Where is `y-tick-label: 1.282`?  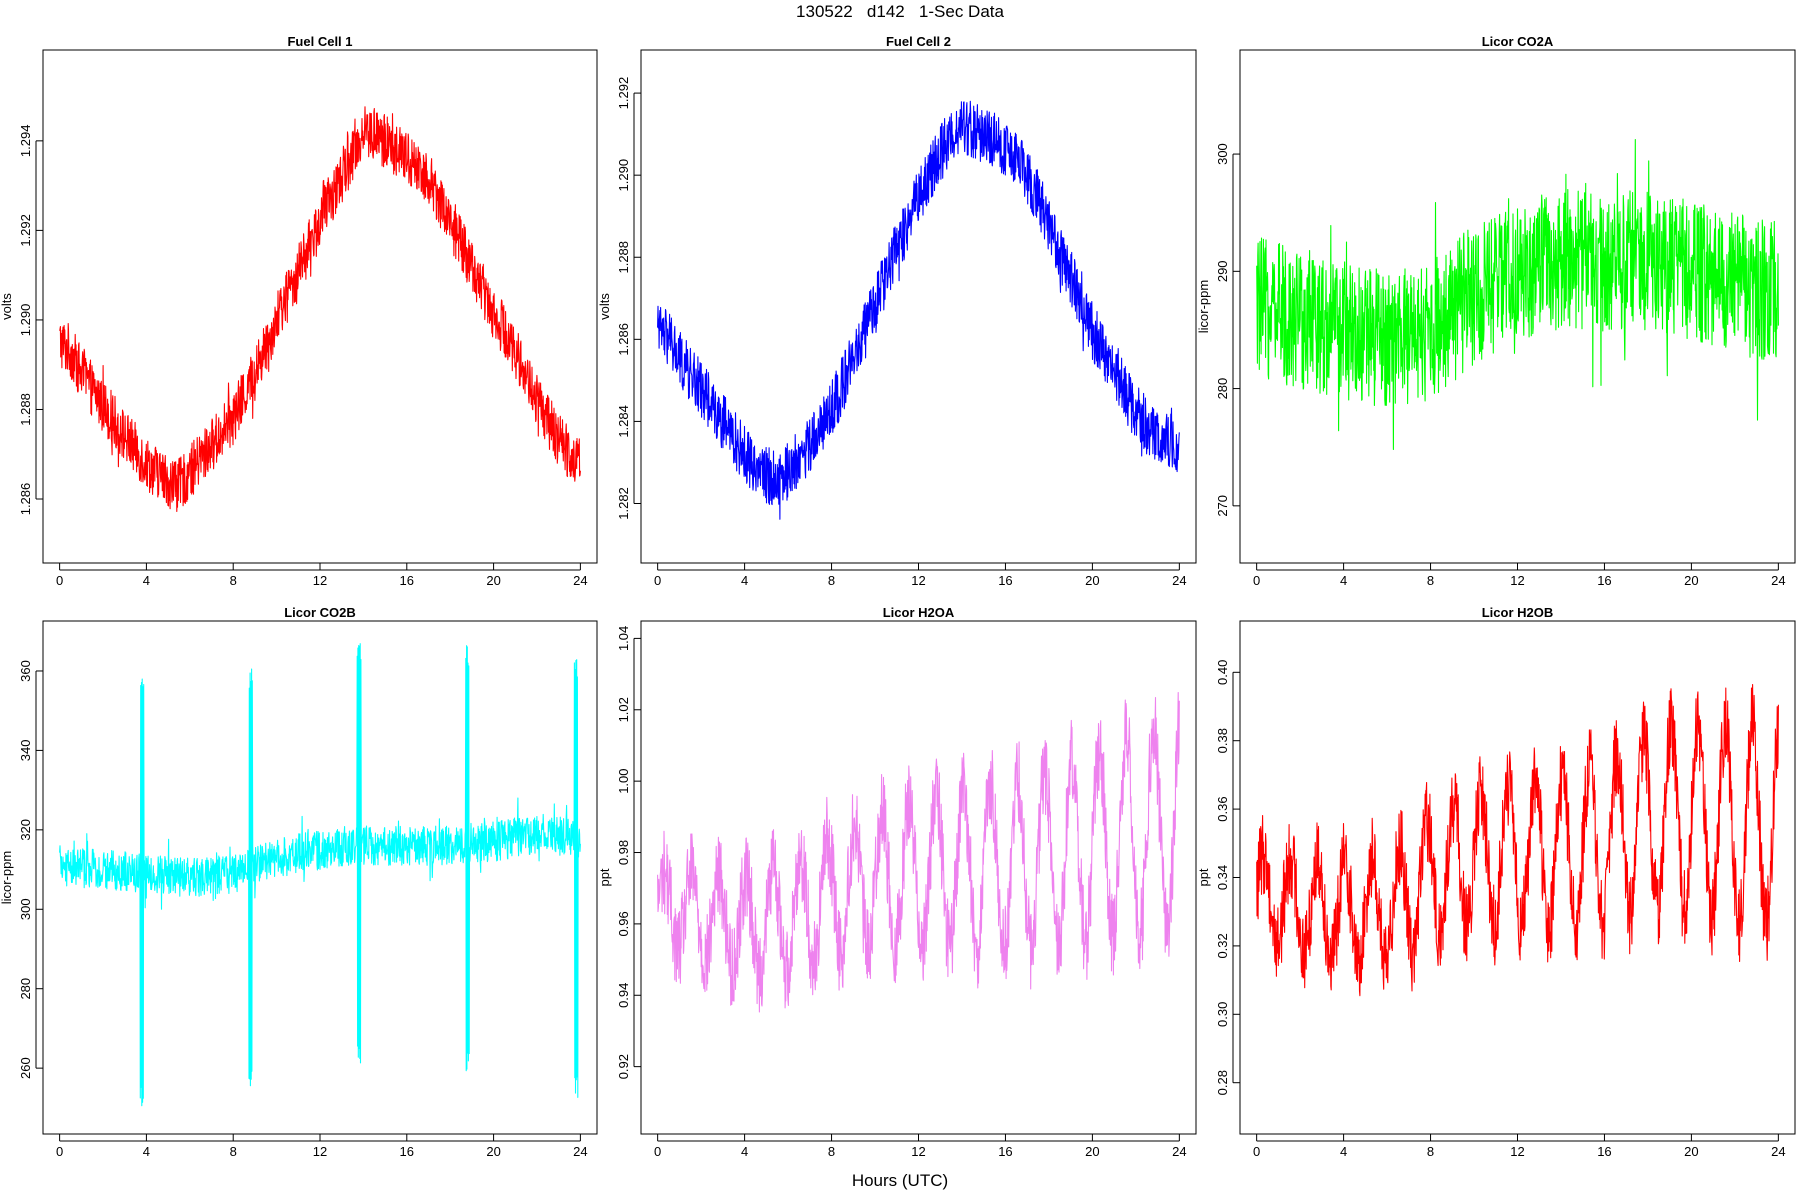 y-tick-label: 1.282 is located at coordinates (623, 503).